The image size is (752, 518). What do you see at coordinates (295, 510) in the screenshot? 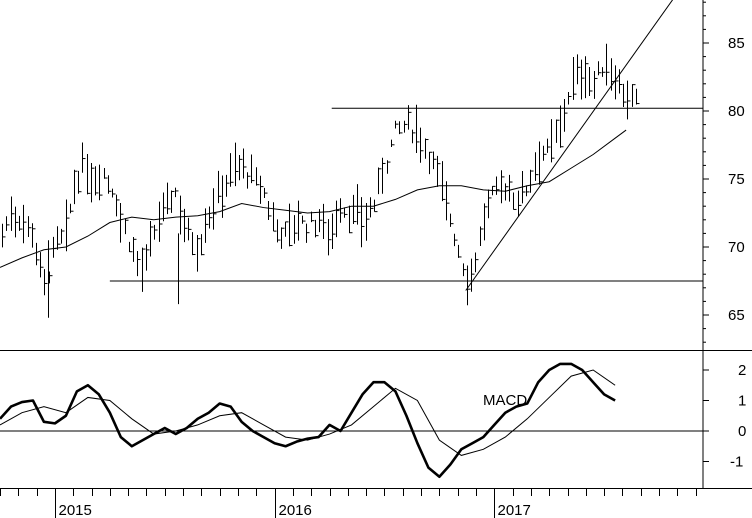
I see `x-year-label: 2016` at bounding box center [295, 510].